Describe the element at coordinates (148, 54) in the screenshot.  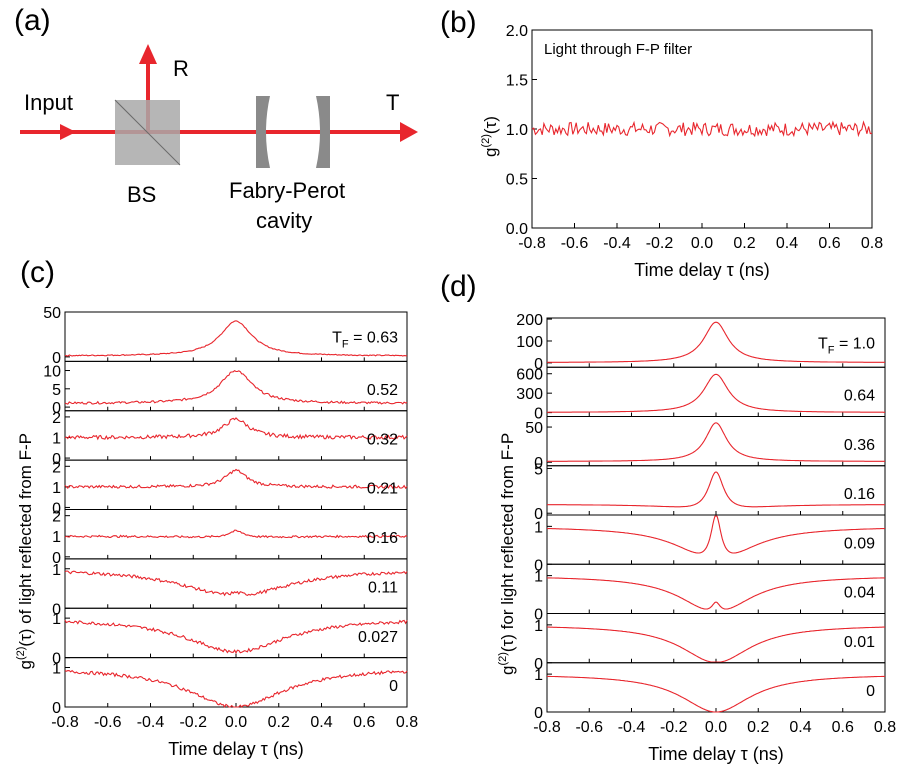
I see `reflected-arrow-icon` at that location.